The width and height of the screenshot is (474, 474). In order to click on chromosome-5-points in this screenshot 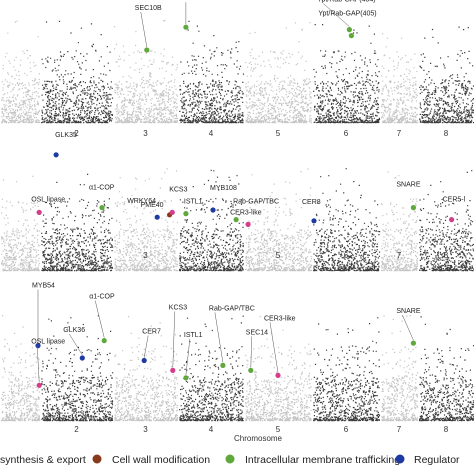, I will do `click(279, 73)`.